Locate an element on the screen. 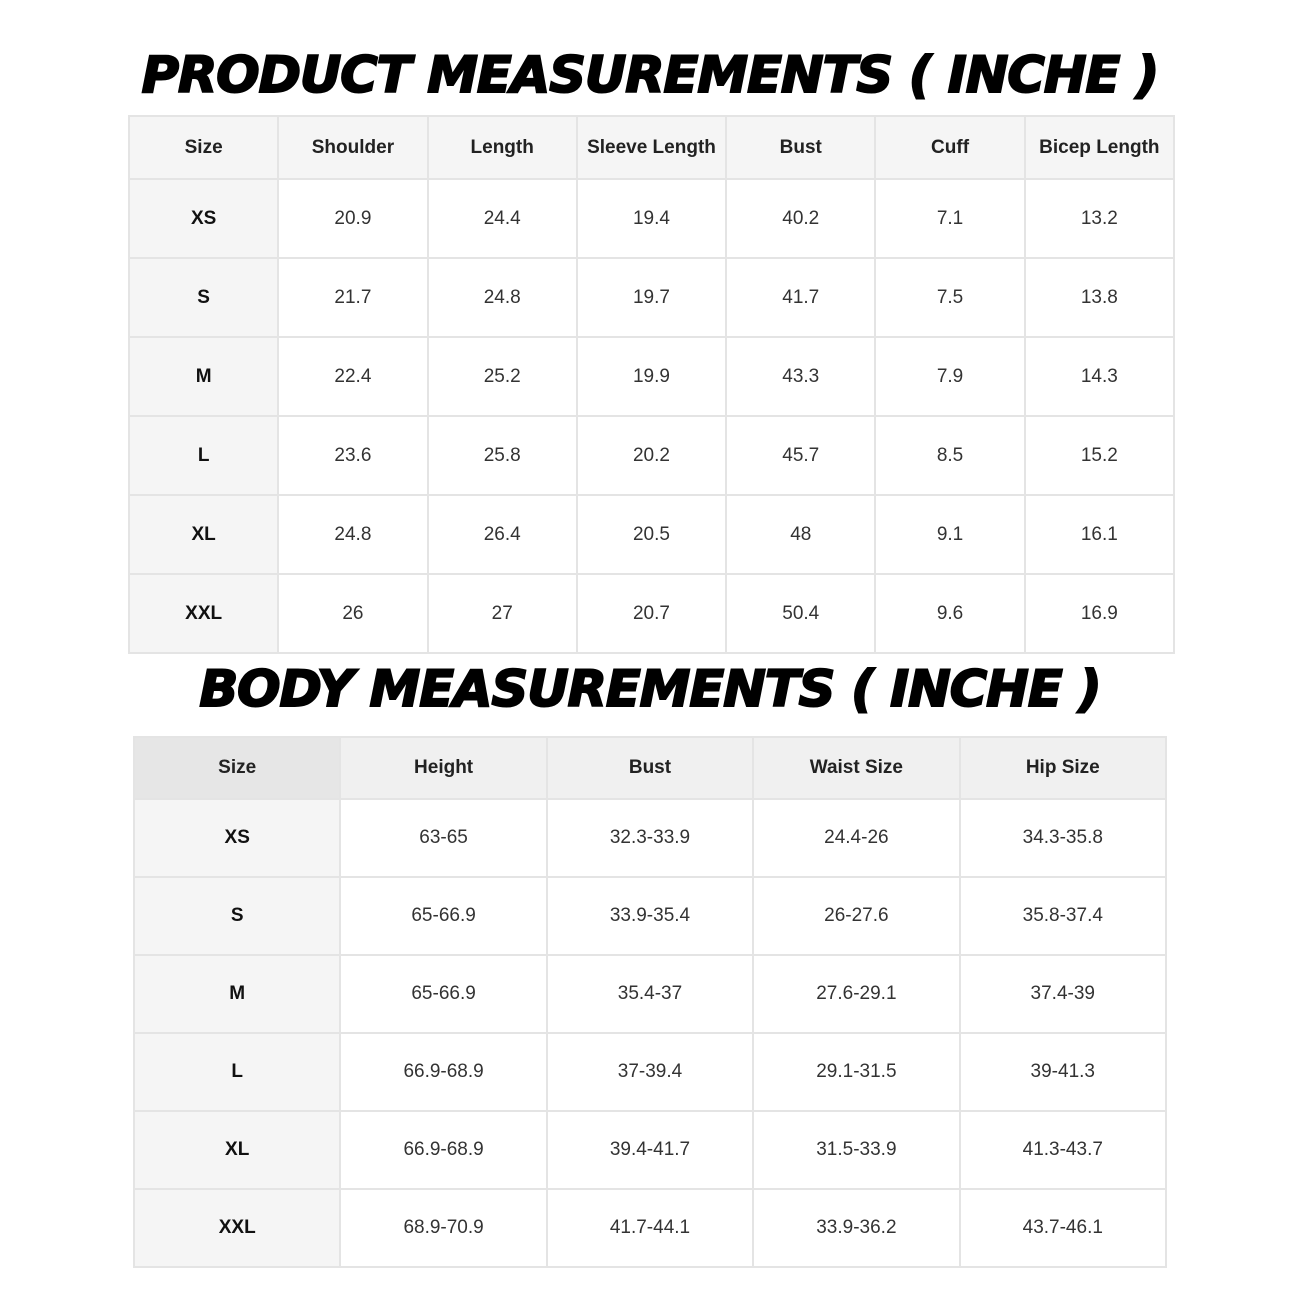 The image size is (1300, 1300). measurement-cell: 34.3-35.8 is located at coordinates (1063, 838).